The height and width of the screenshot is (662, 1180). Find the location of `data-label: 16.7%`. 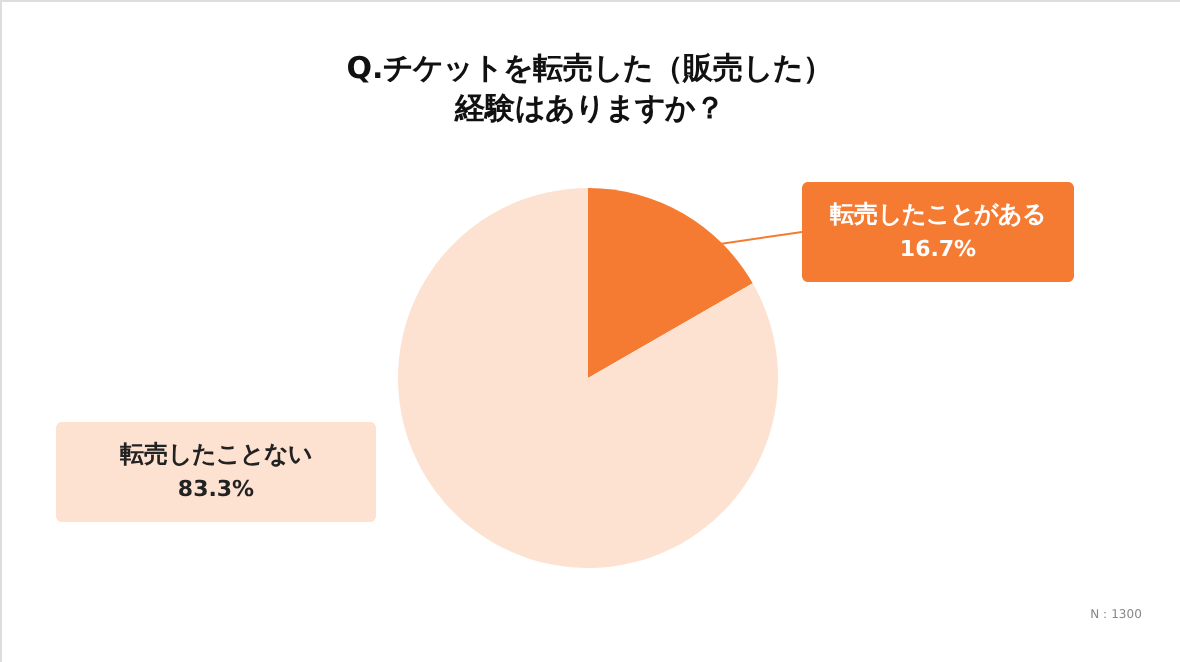

data-label: 16.7% is located at coordinates (938, 249).